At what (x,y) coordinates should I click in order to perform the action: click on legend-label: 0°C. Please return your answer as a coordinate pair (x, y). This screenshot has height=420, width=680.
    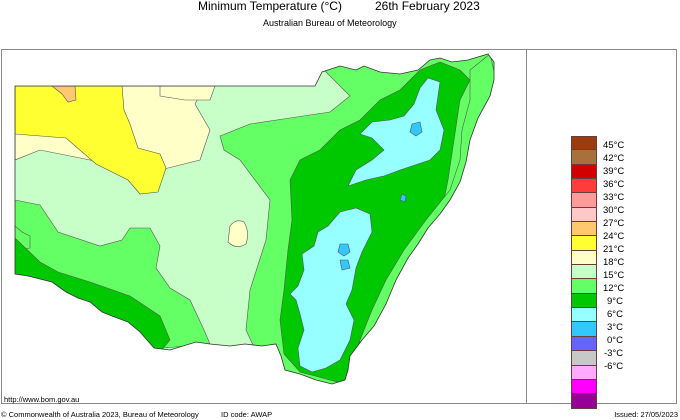
    Looking at the image, I should click on (615, 340).